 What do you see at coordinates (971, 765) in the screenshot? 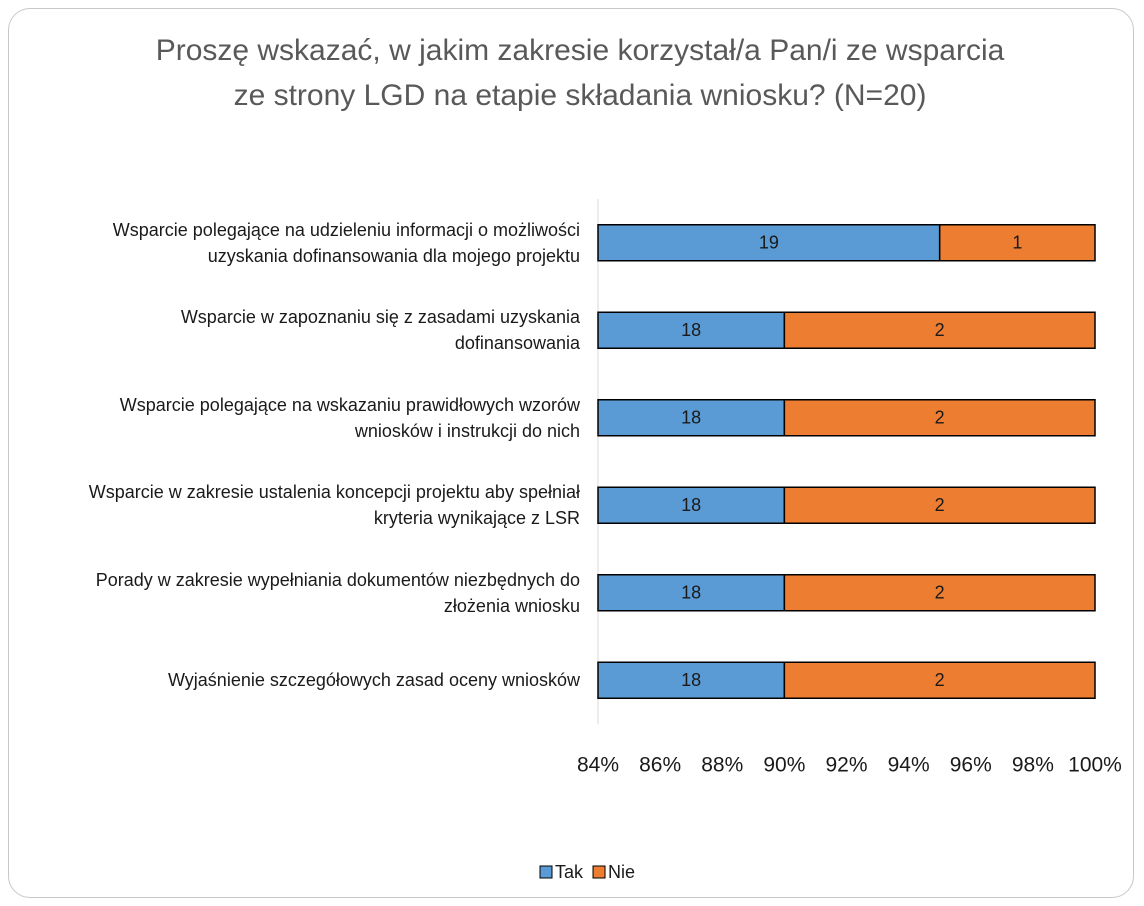
I see `x-tick-label: 96%` at bounding box center [971, 765].